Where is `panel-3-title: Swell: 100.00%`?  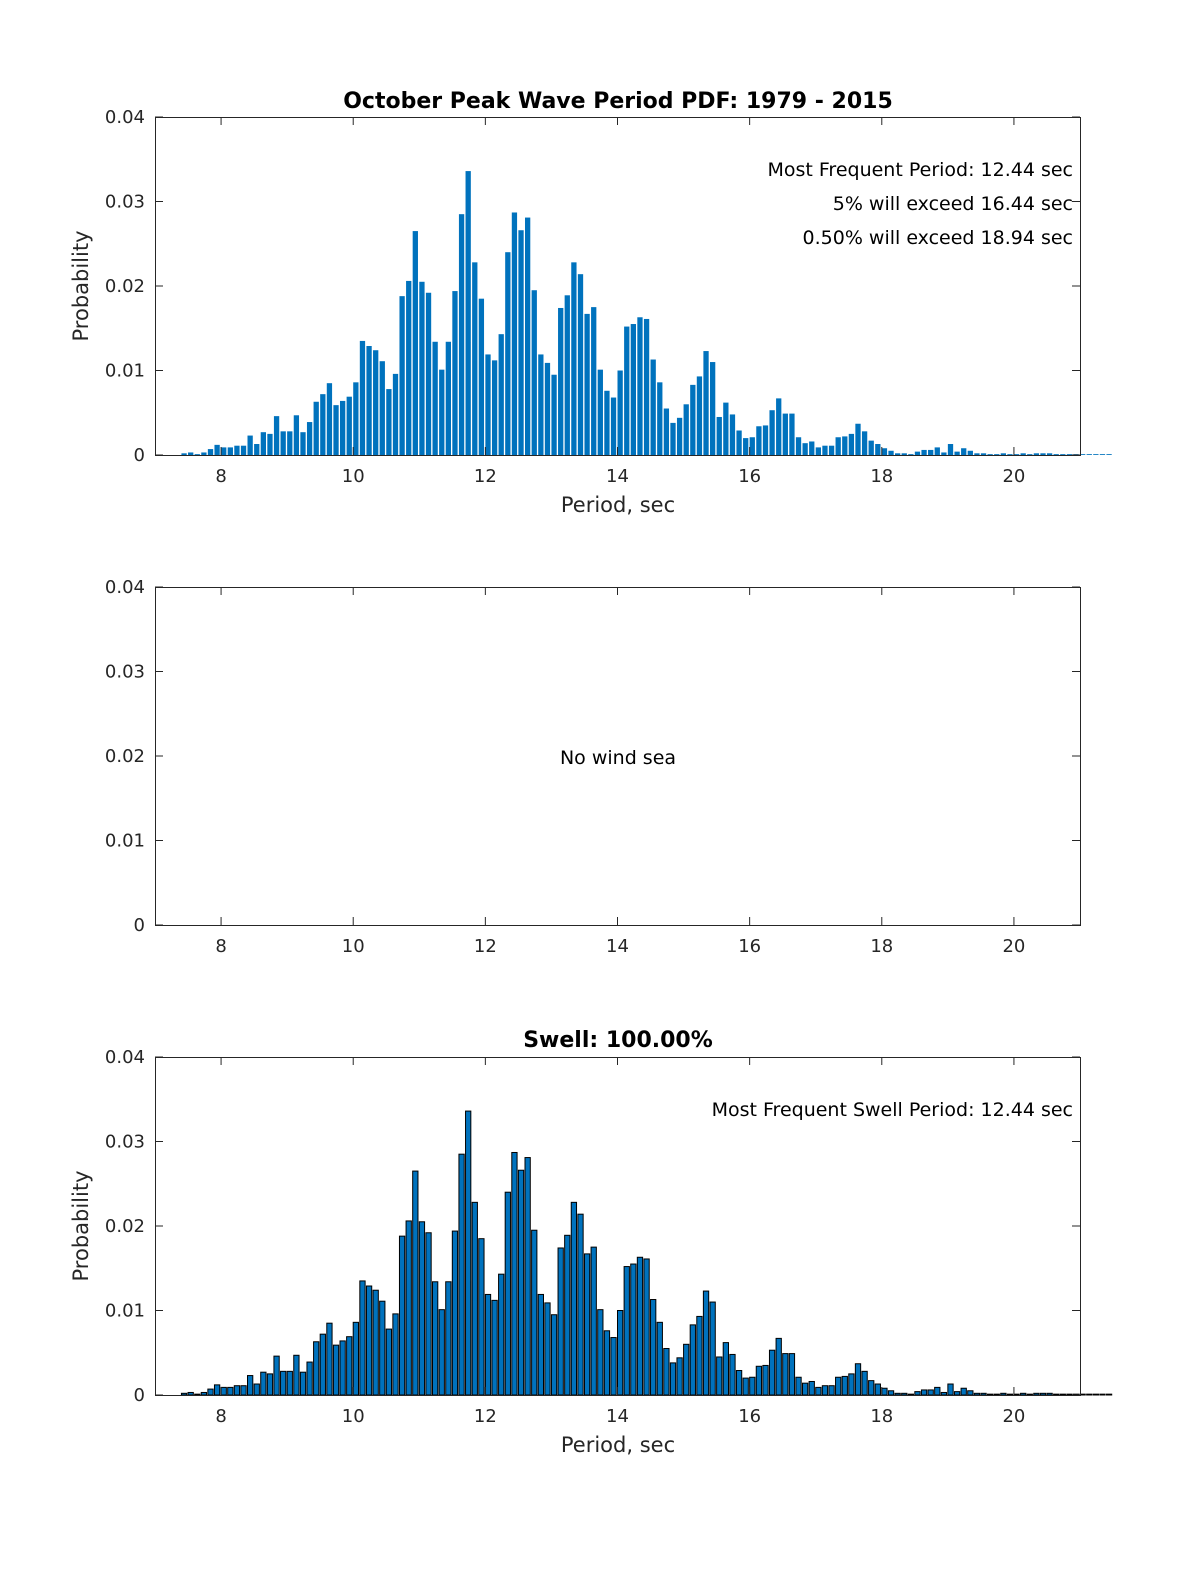 panel-3-title: Swell: 100.00% is located at coordinates (618, 1040).